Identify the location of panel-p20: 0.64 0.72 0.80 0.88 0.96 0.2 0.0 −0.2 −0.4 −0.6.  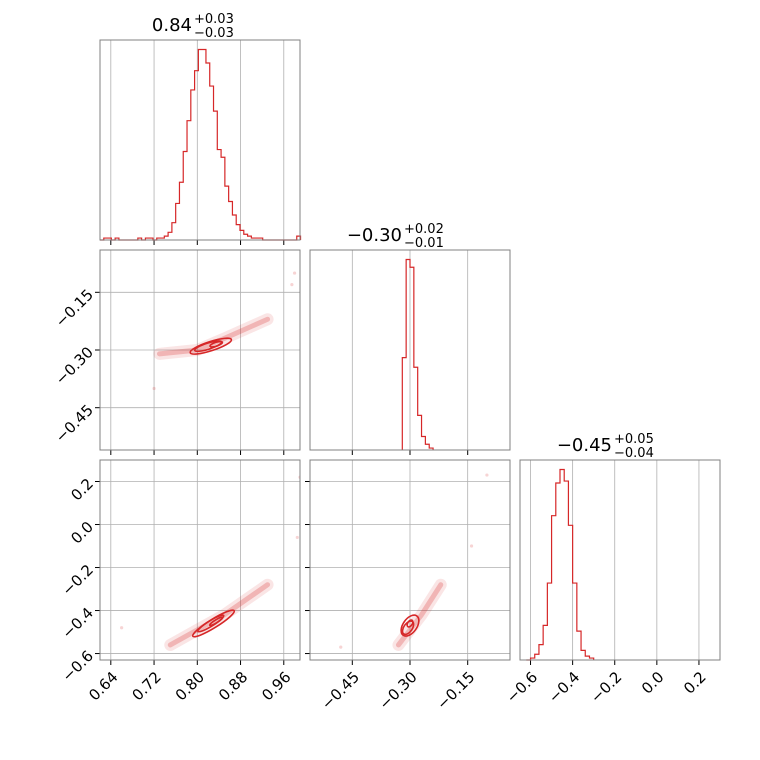
(180, 581).